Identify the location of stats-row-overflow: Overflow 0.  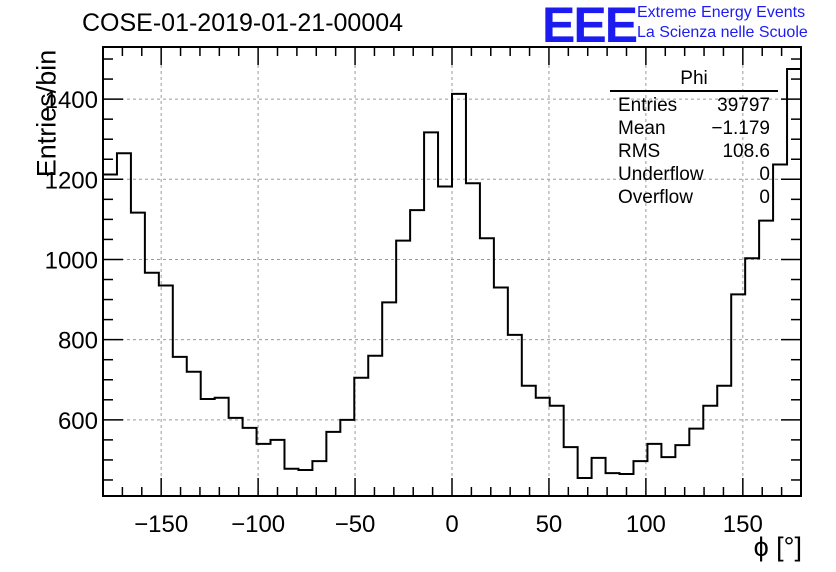
(694, 197).